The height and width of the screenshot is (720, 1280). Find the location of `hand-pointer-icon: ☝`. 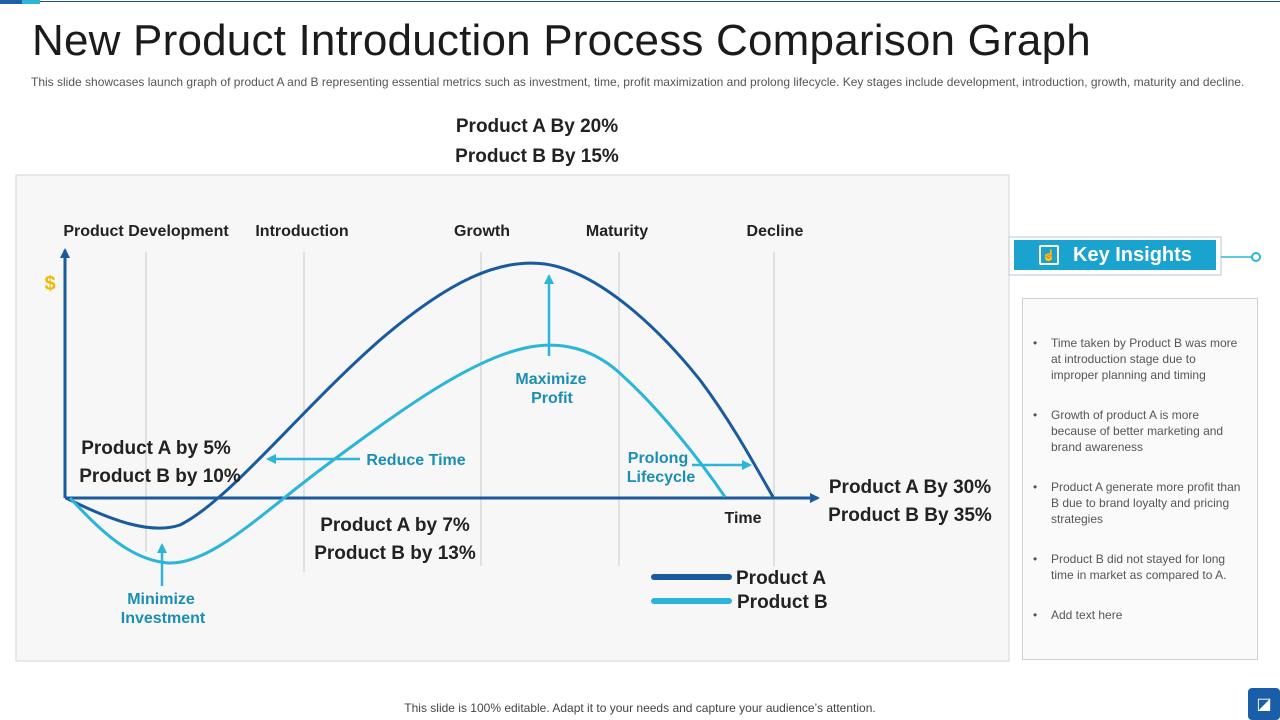

hand-pointer-icon: ☝ is located at coordinates (1049, 255).